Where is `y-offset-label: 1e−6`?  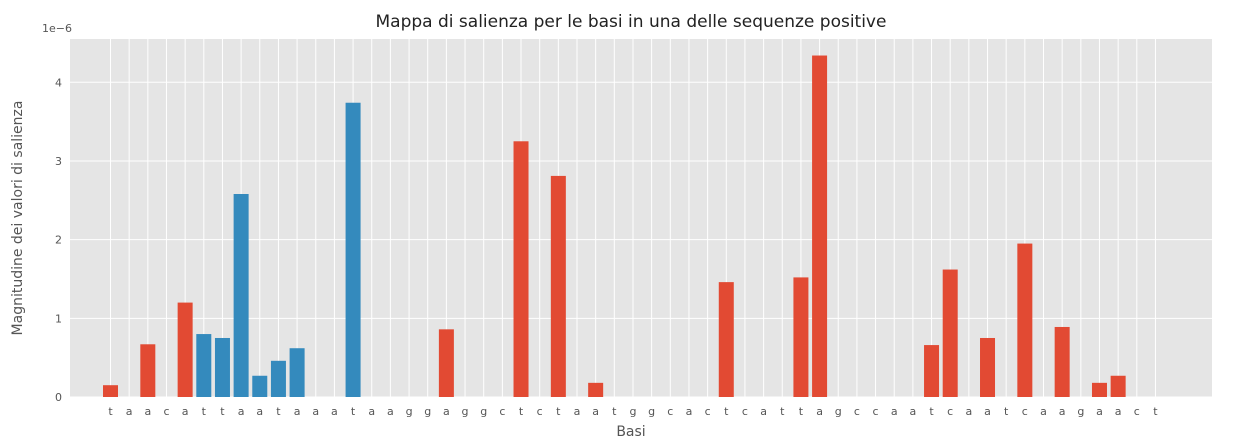
y-offset-label: 1e−6 is located at coordinates (57, 28).